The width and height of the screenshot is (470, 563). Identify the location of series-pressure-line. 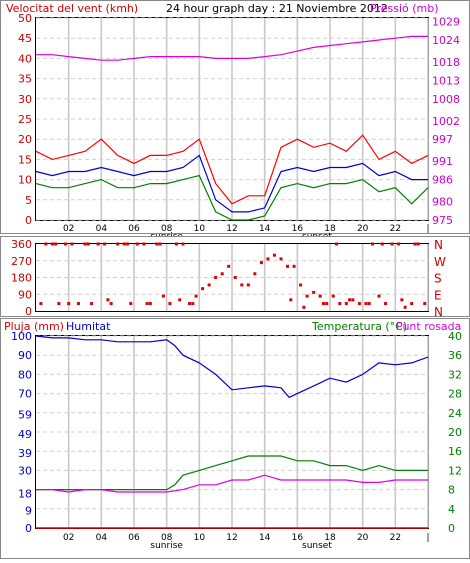
(232, 48).